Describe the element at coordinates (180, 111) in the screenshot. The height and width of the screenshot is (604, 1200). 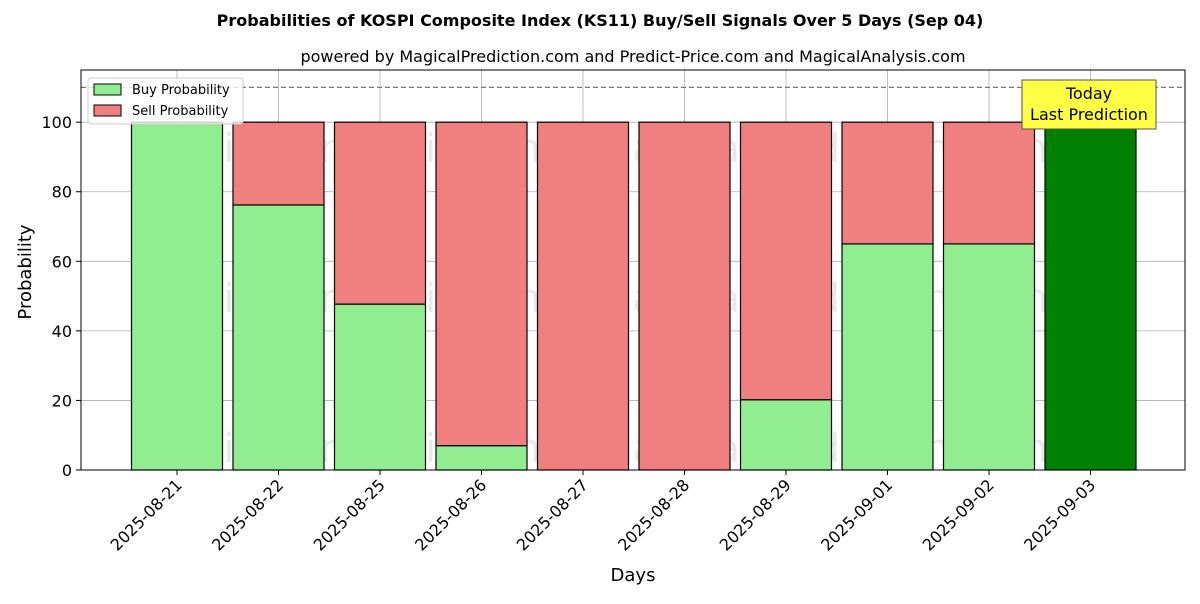
I see `legend-label-sell: Sell Probability` at that location.